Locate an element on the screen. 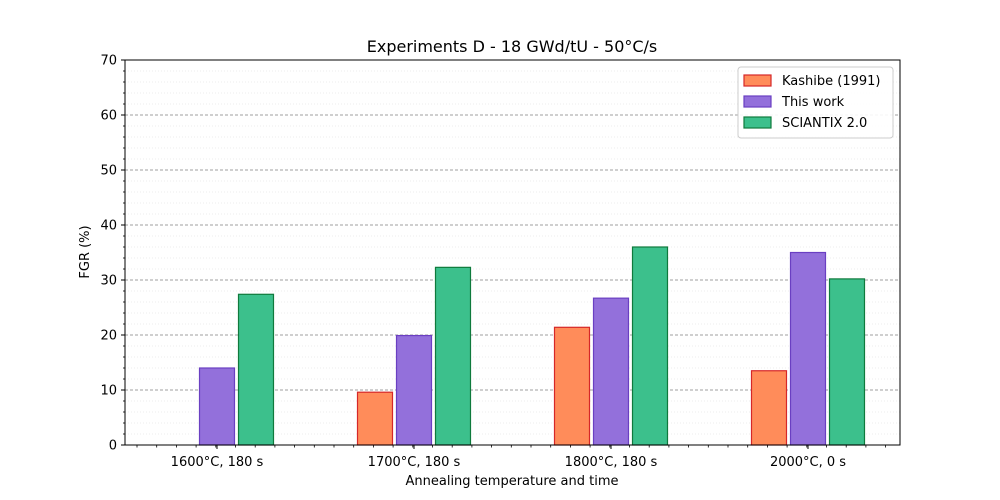 The image size is (1000, 500). x-axis-label: Annealing temperature and time is located at coordinates (512, 481).